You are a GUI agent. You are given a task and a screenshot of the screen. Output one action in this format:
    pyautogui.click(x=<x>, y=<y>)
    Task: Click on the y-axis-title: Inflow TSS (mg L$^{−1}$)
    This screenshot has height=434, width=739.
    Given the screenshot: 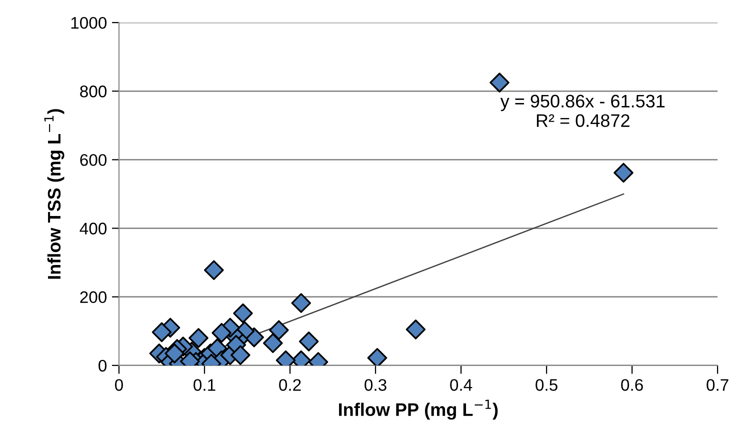 What is the action you would take?
    pyautogui.click(x=54, y=194)
    